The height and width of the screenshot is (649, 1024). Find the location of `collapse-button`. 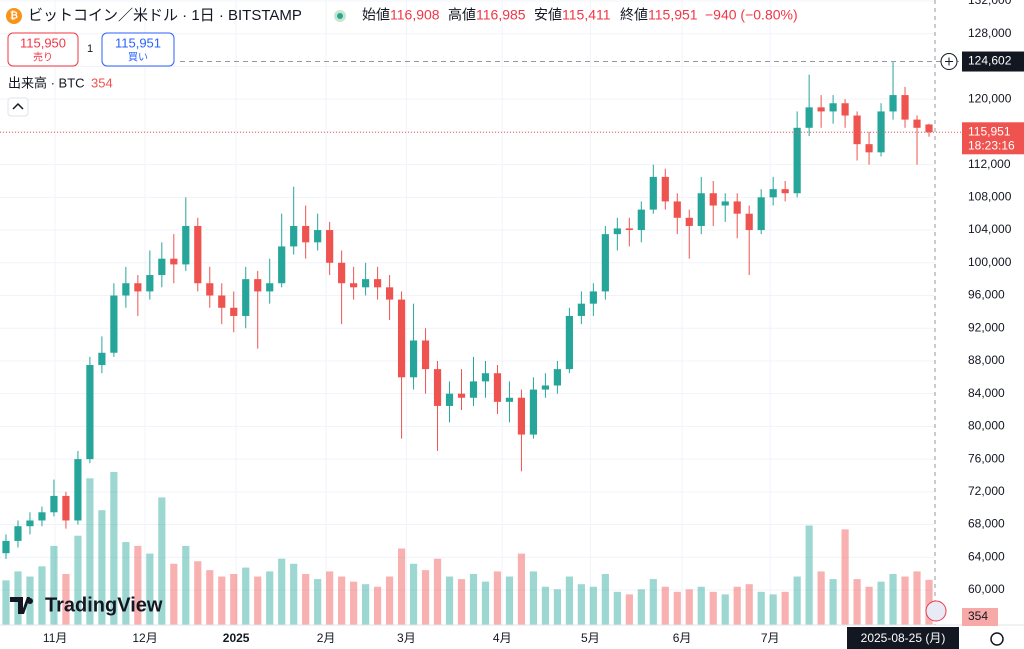

collapse-button is located at coordinates (18, 107).